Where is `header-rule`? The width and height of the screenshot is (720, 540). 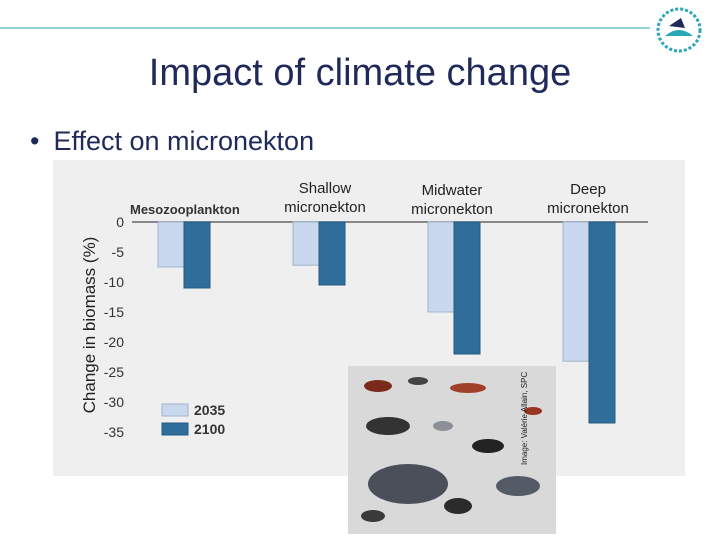
header-rule is located at coordinates (325, 28).